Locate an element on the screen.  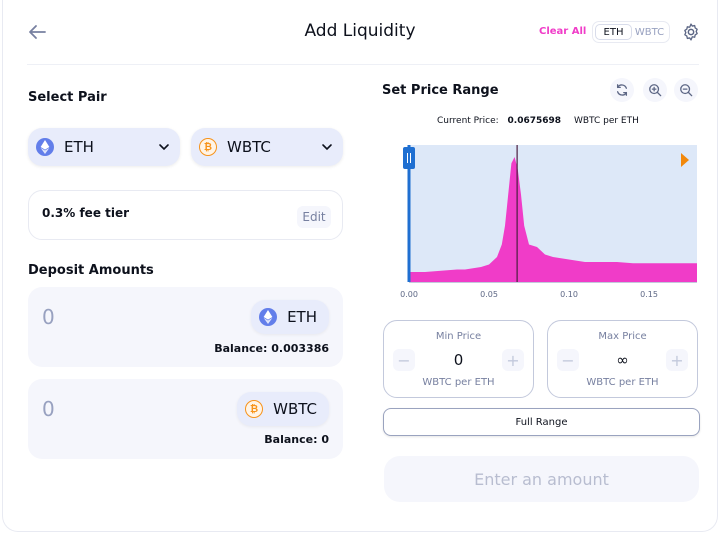
max-price-title: Max Price is located at coordinates (622, 336).